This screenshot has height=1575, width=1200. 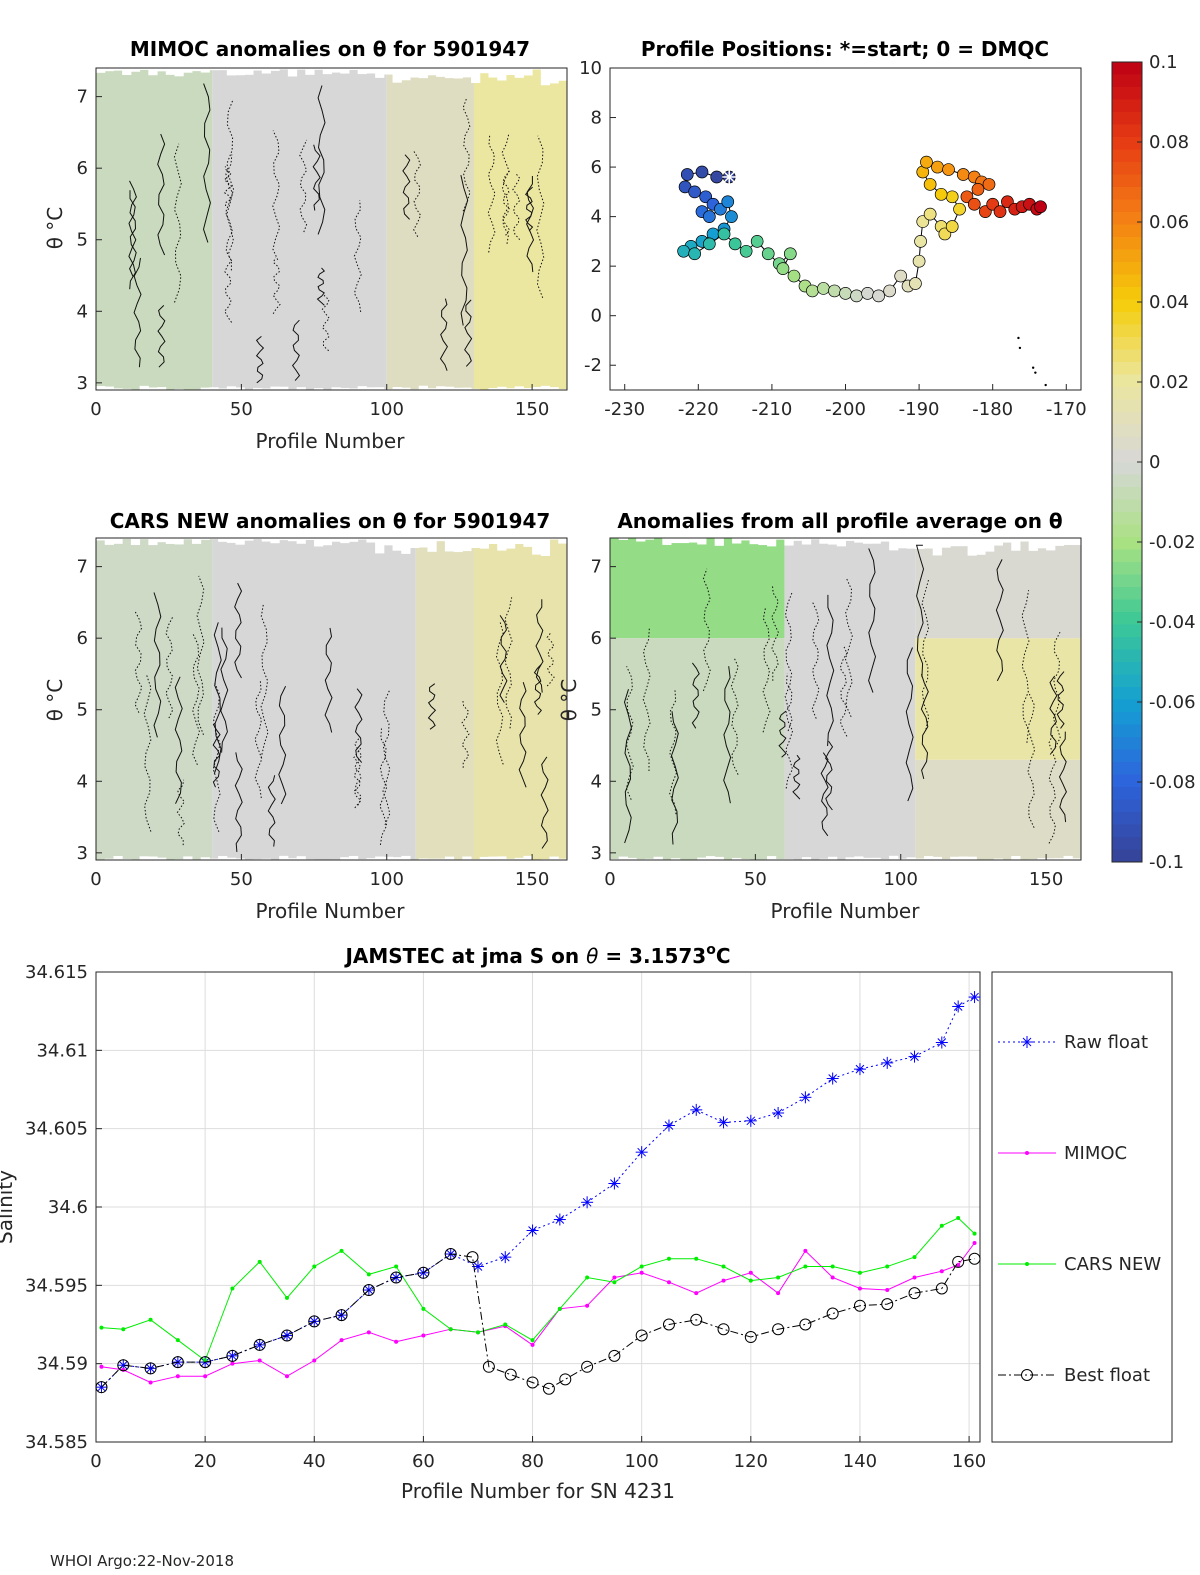 I want to click on mimoc-xlabel: Profile Number, so click(x=331, y=441).